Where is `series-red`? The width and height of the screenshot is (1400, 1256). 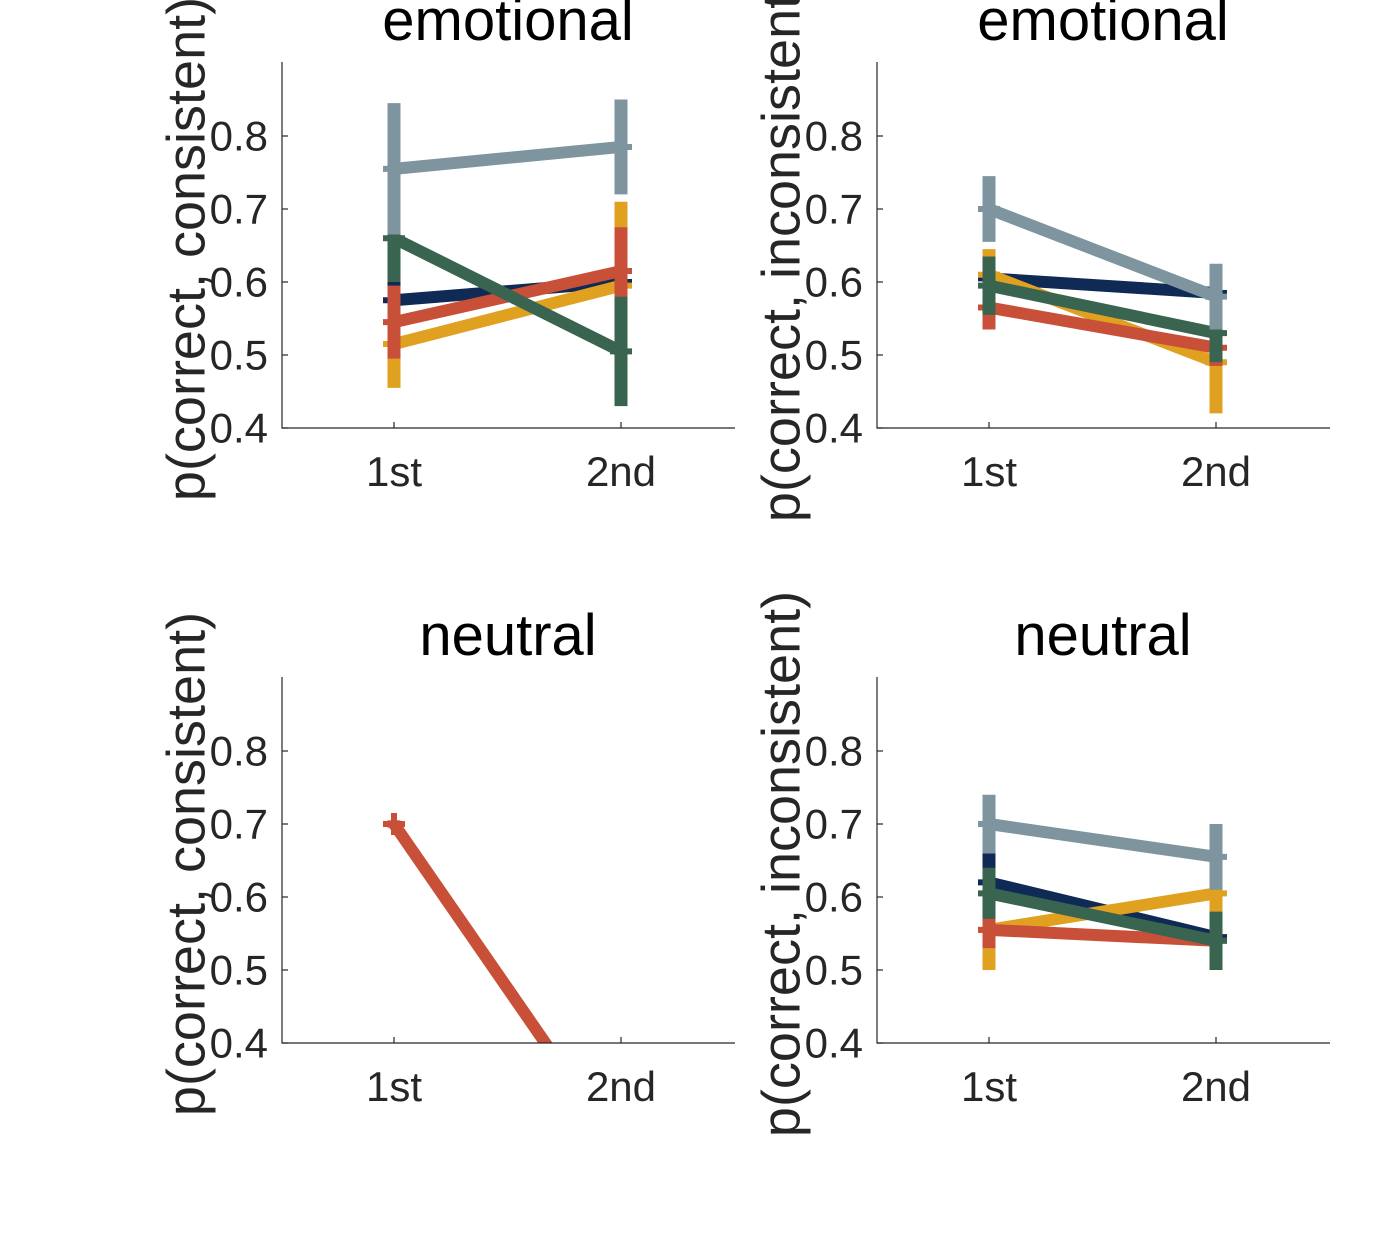
series-red is located at coordinates (507, 988).